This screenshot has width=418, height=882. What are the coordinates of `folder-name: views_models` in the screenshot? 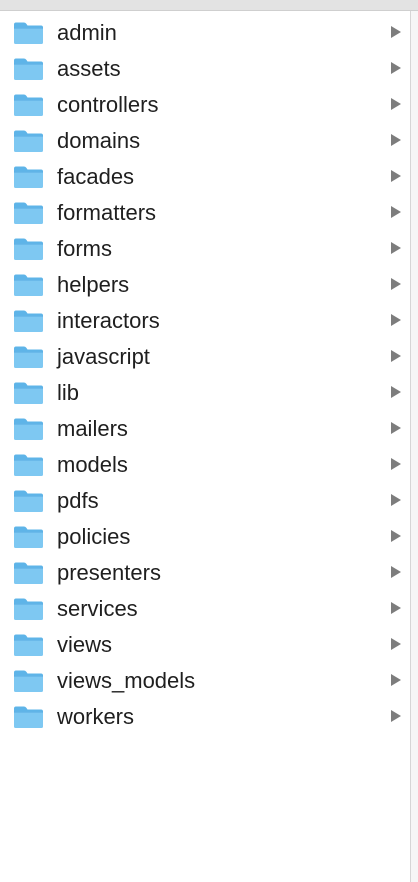 It's located at (126, 680).